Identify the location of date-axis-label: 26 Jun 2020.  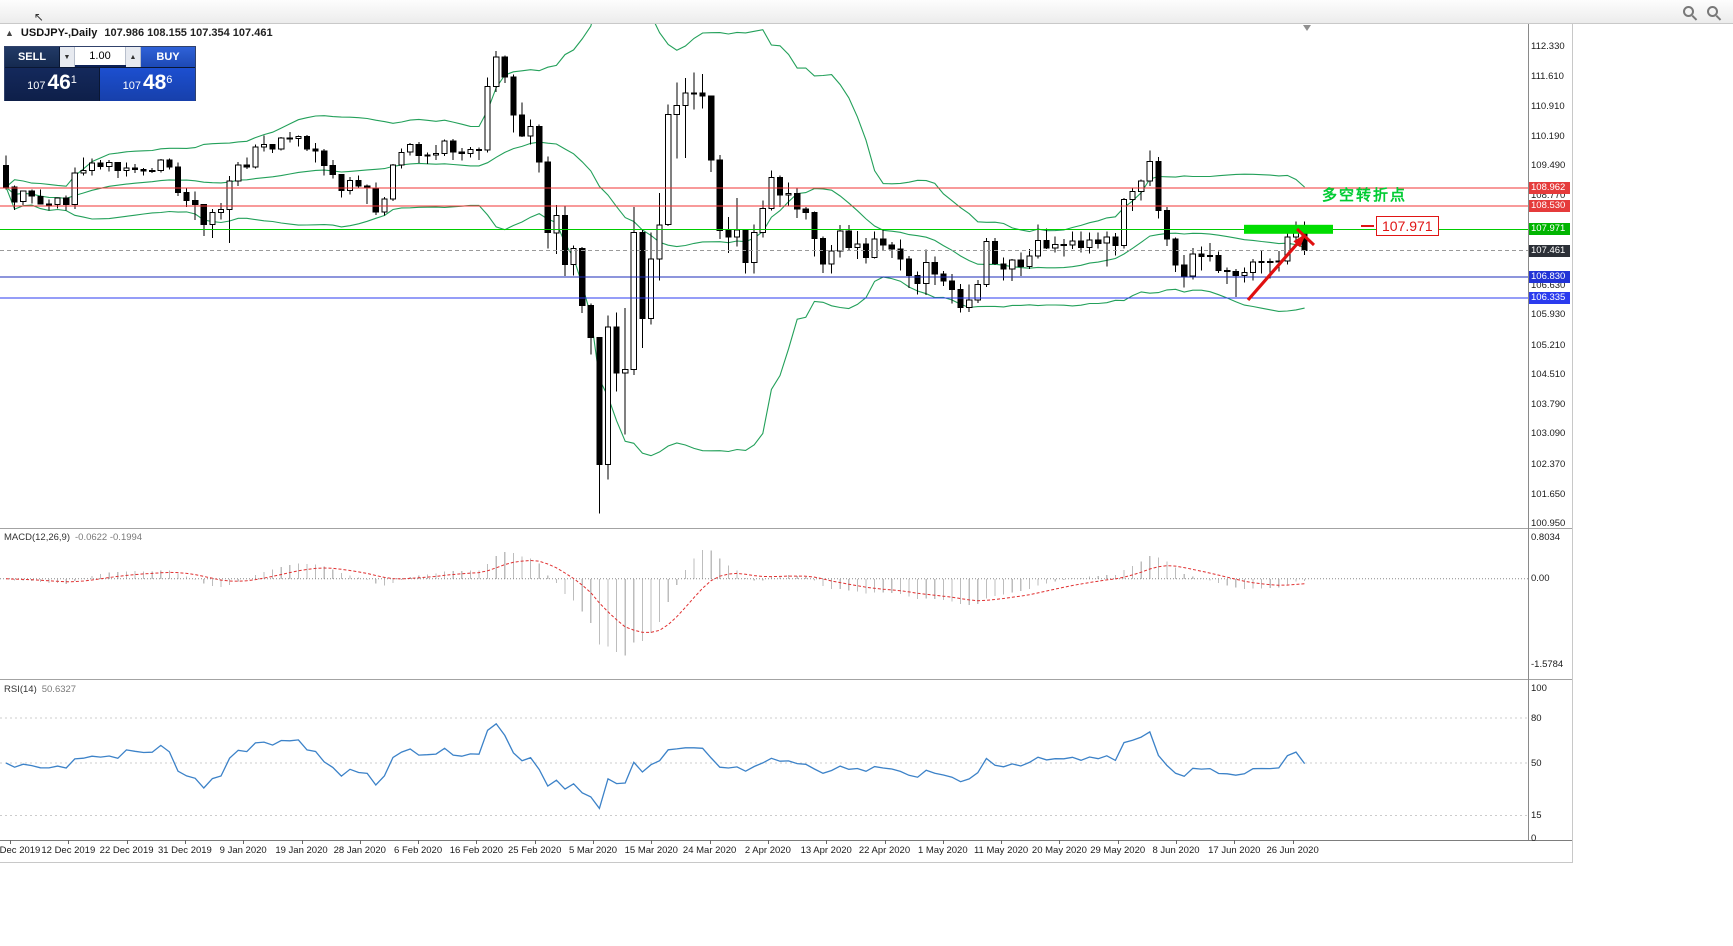
(1292, 850).